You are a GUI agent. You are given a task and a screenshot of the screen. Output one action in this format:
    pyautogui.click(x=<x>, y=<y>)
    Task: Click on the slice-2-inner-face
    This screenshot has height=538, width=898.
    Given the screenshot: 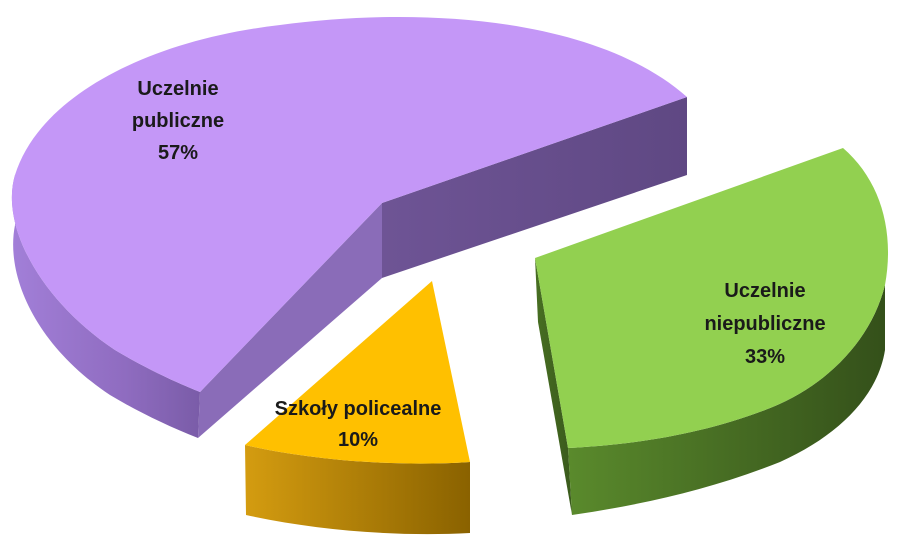 What is the action you would take?
    pyautogui.click(x=553, y=386)
    